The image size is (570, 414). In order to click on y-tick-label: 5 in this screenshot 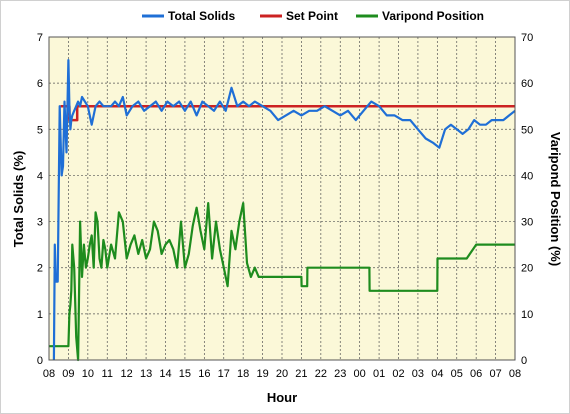, I will do `click(40, 130)`.